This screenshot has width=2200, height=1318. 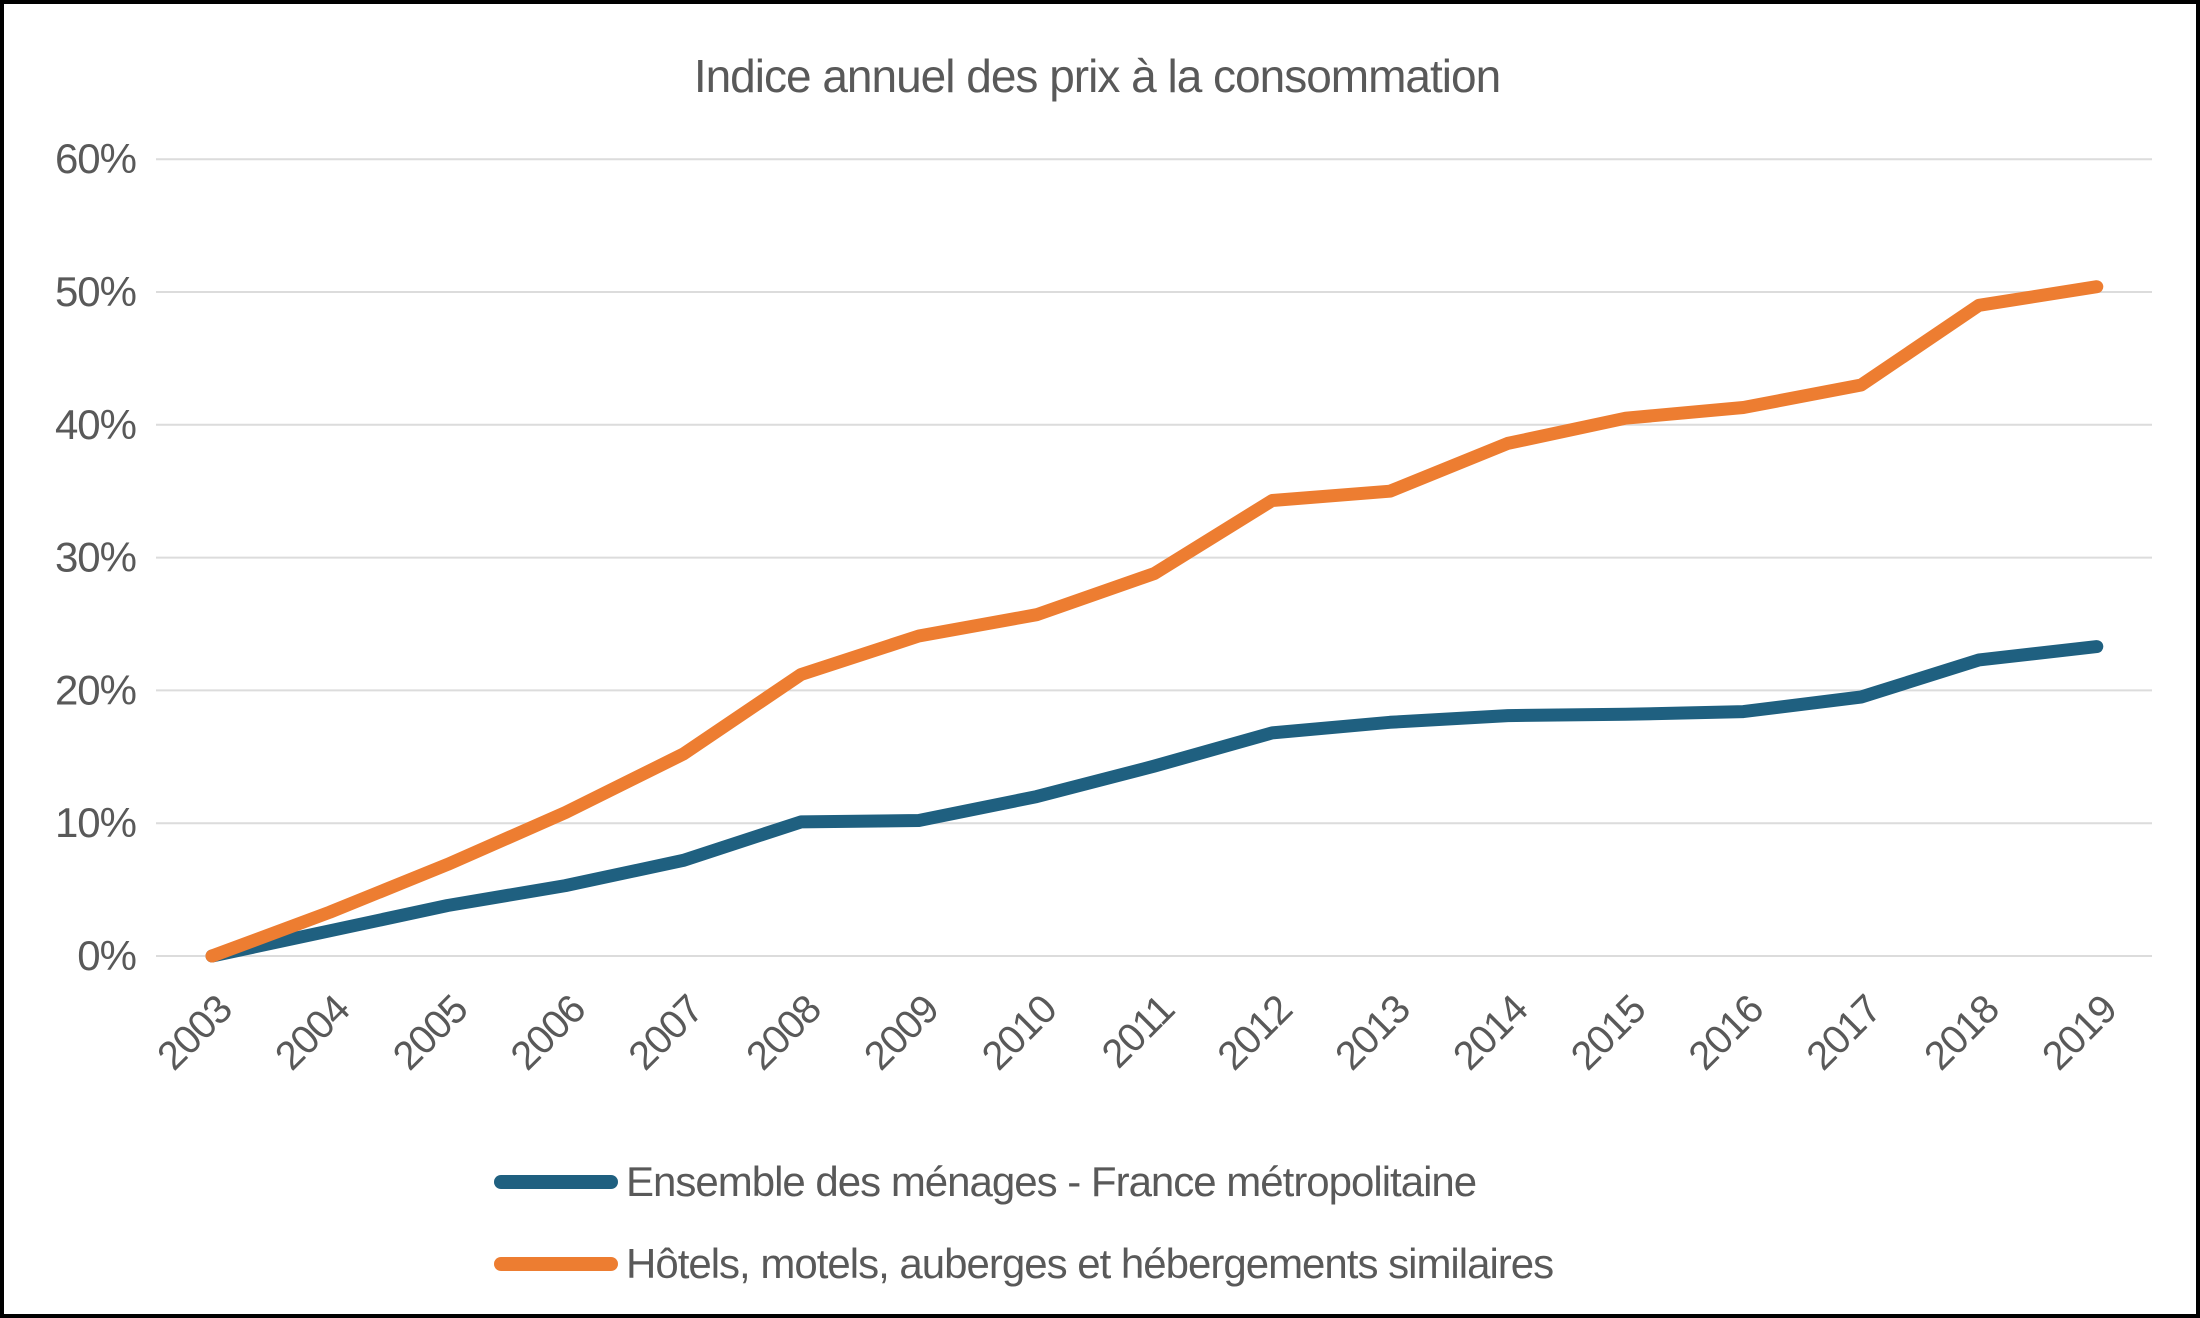 What do you see at coordinates (783, 1032) in the screenshot?
I see `x-tick-label: 2008` at bounding box center [783, 1032].